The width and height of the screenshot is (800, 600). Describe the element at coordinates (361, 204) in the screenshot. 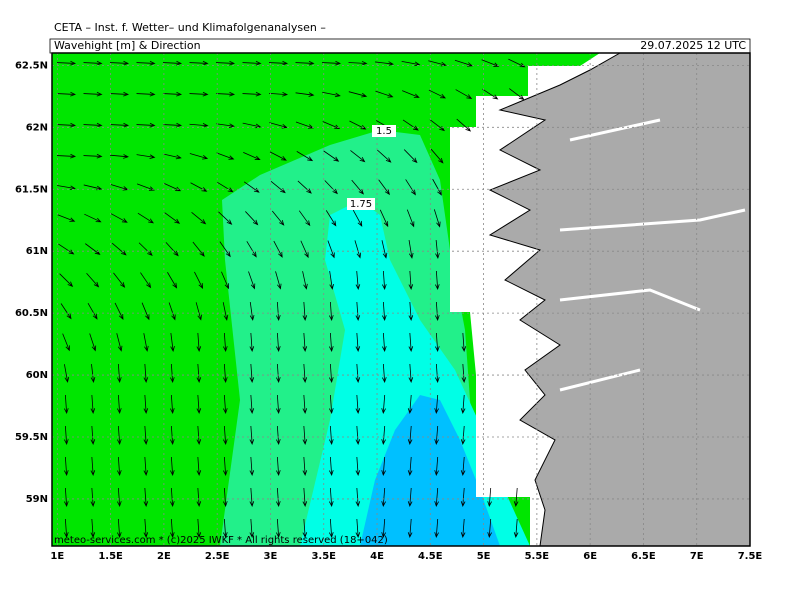

I see `contour-label: 1.75` at that location.